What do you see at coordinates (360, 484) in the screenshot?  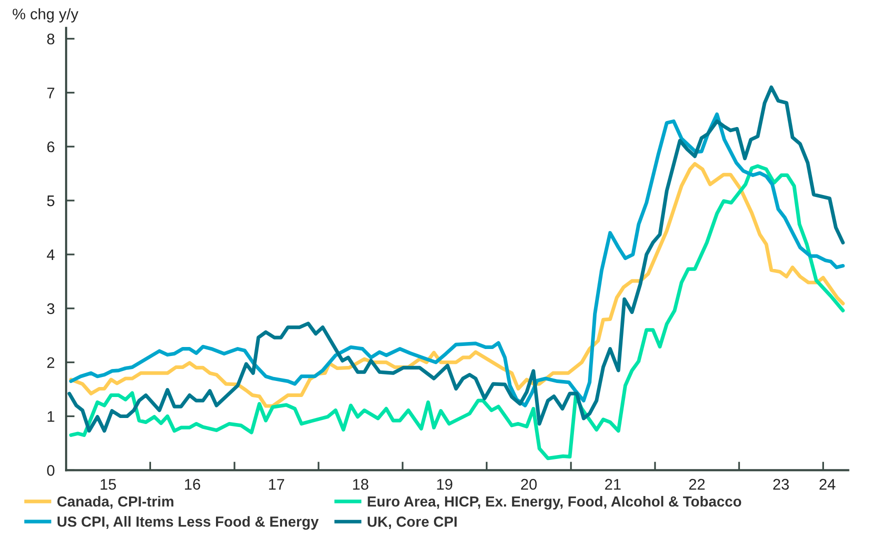 I see `x-tick-label: 18` at bounding box center [360, 484].